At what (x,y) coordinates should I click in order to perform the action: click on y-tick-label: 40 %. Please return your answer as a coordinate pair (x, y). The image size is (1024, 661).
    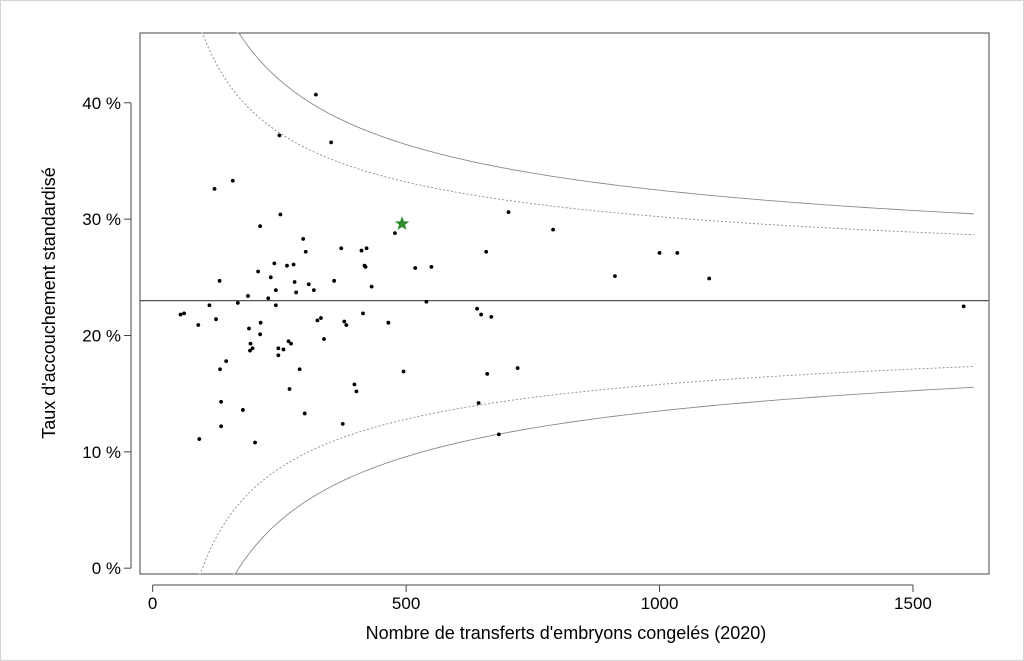
    Looking at the image, I should click on (101, 103).